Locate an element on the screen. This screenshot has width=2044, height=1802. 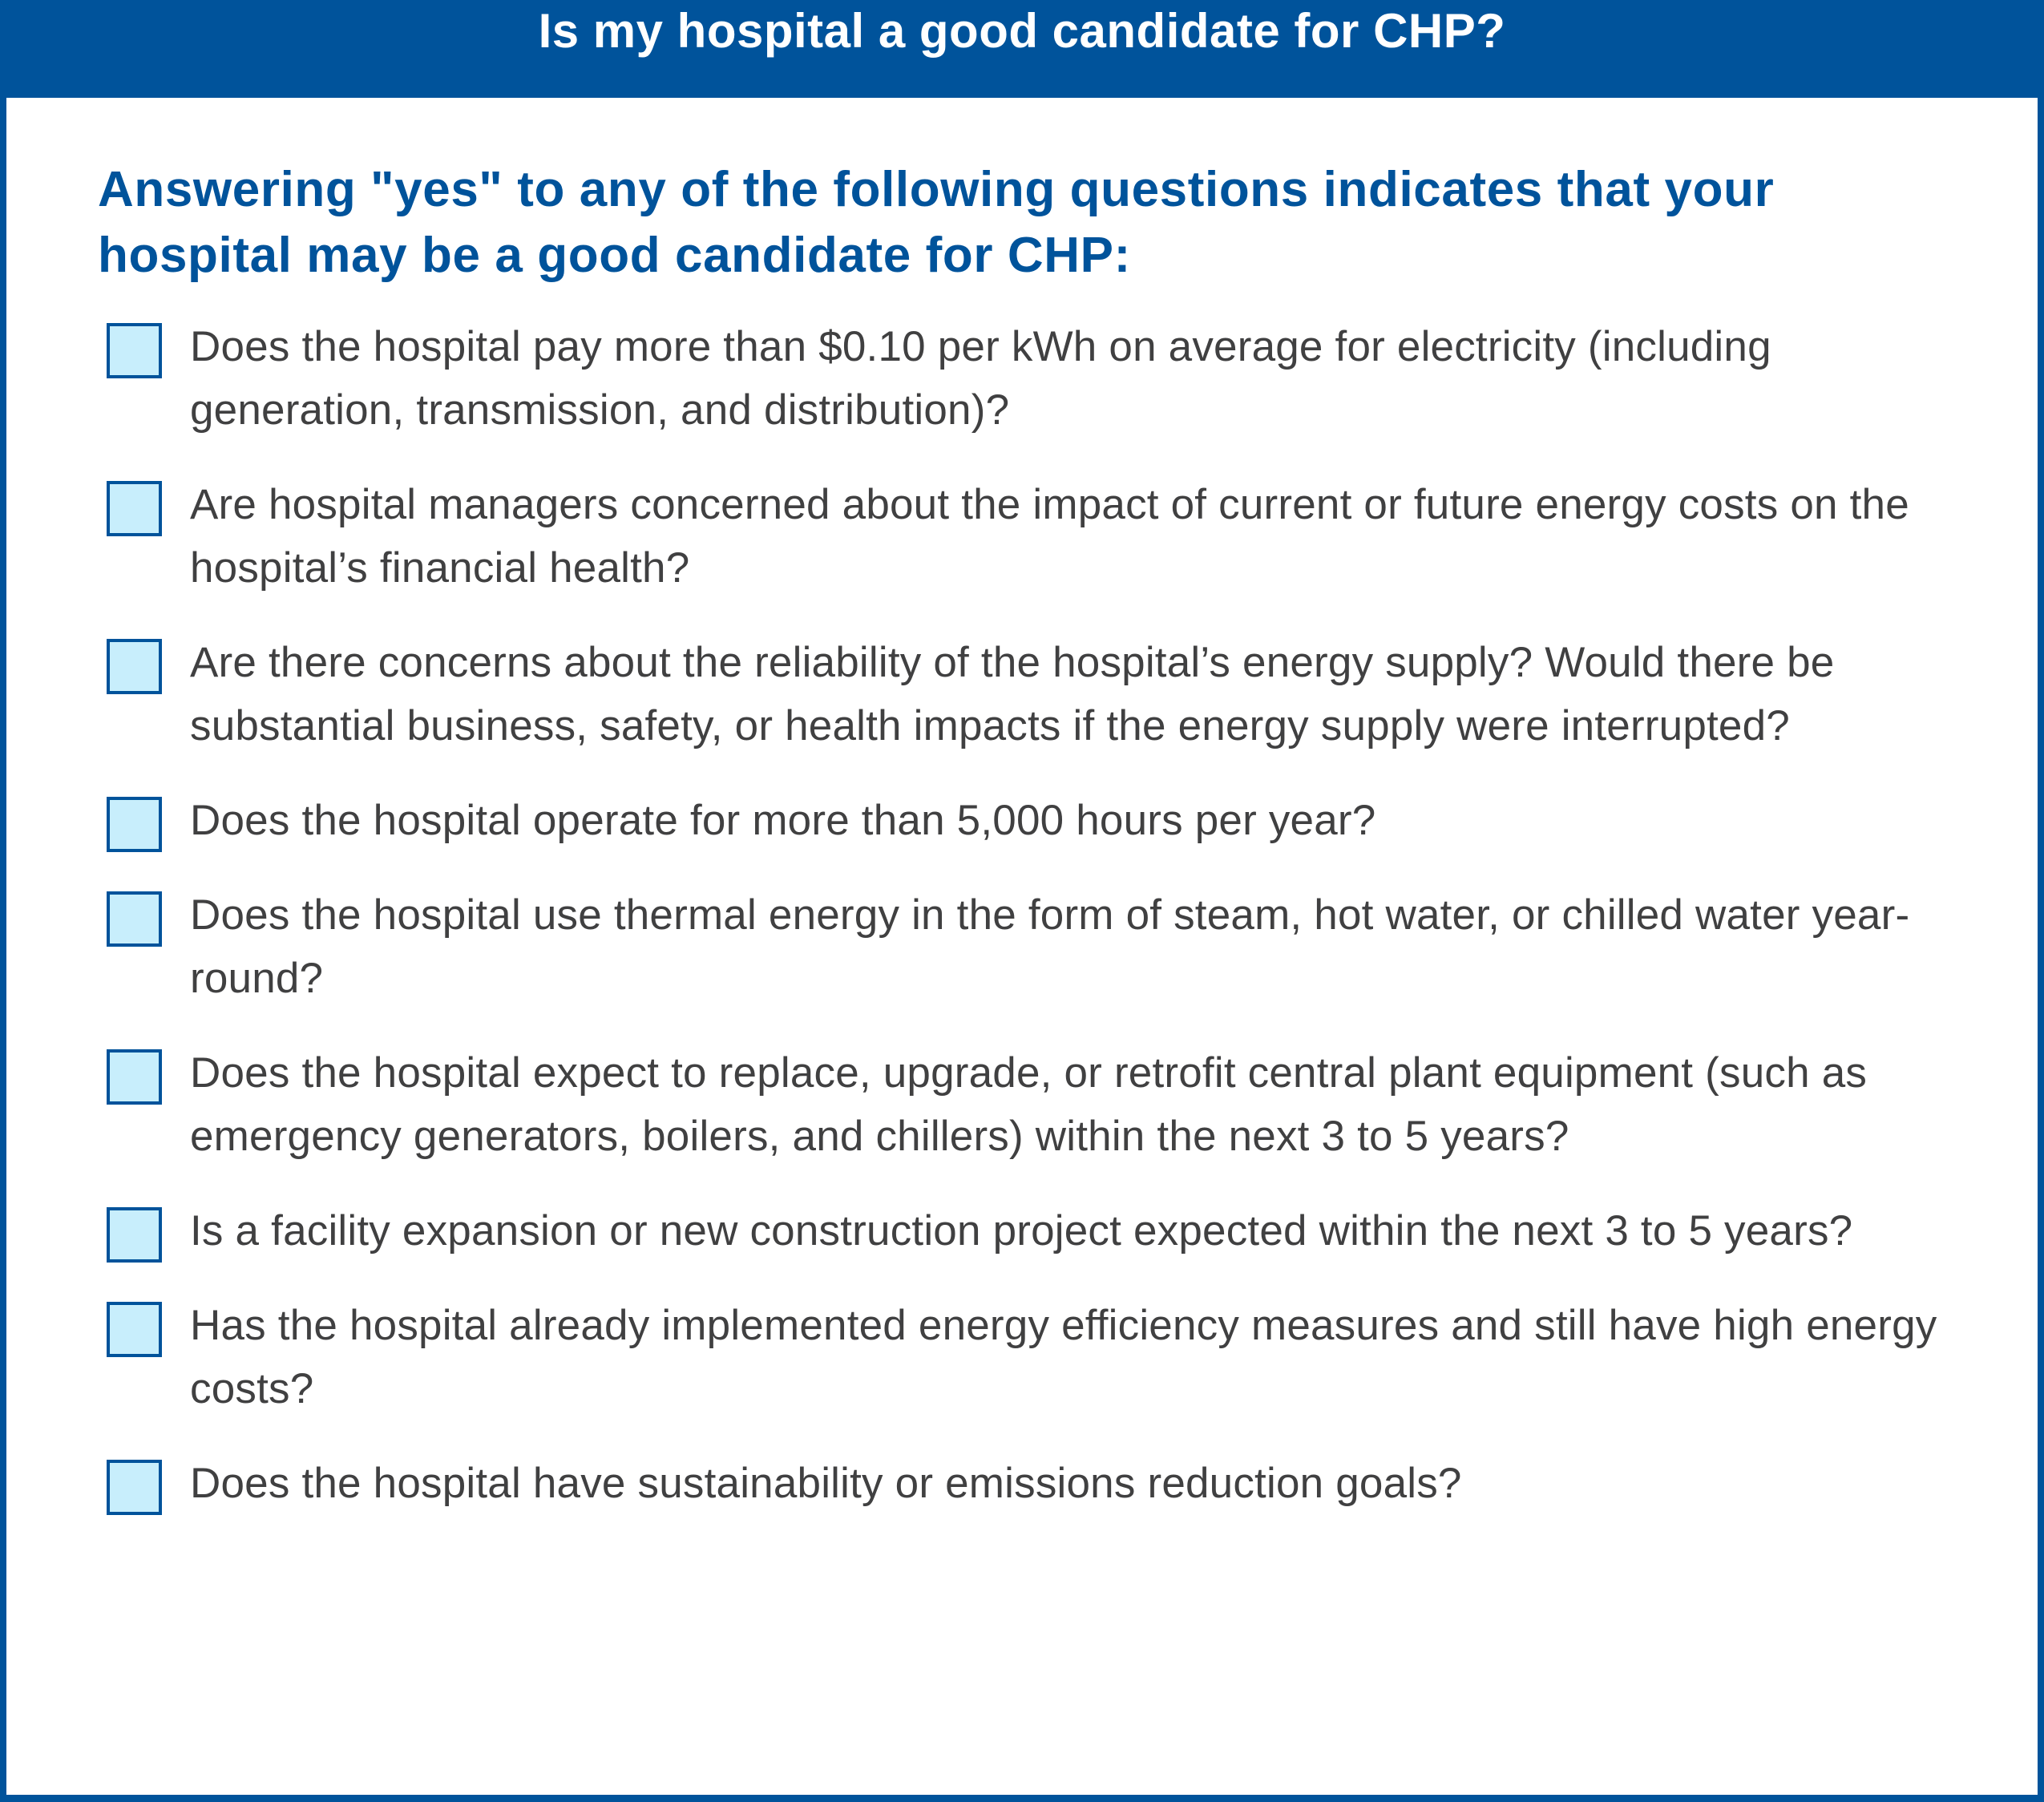
page-title: Is my hospital a good candidate for CHP? is located at coordinates (1022, 30).